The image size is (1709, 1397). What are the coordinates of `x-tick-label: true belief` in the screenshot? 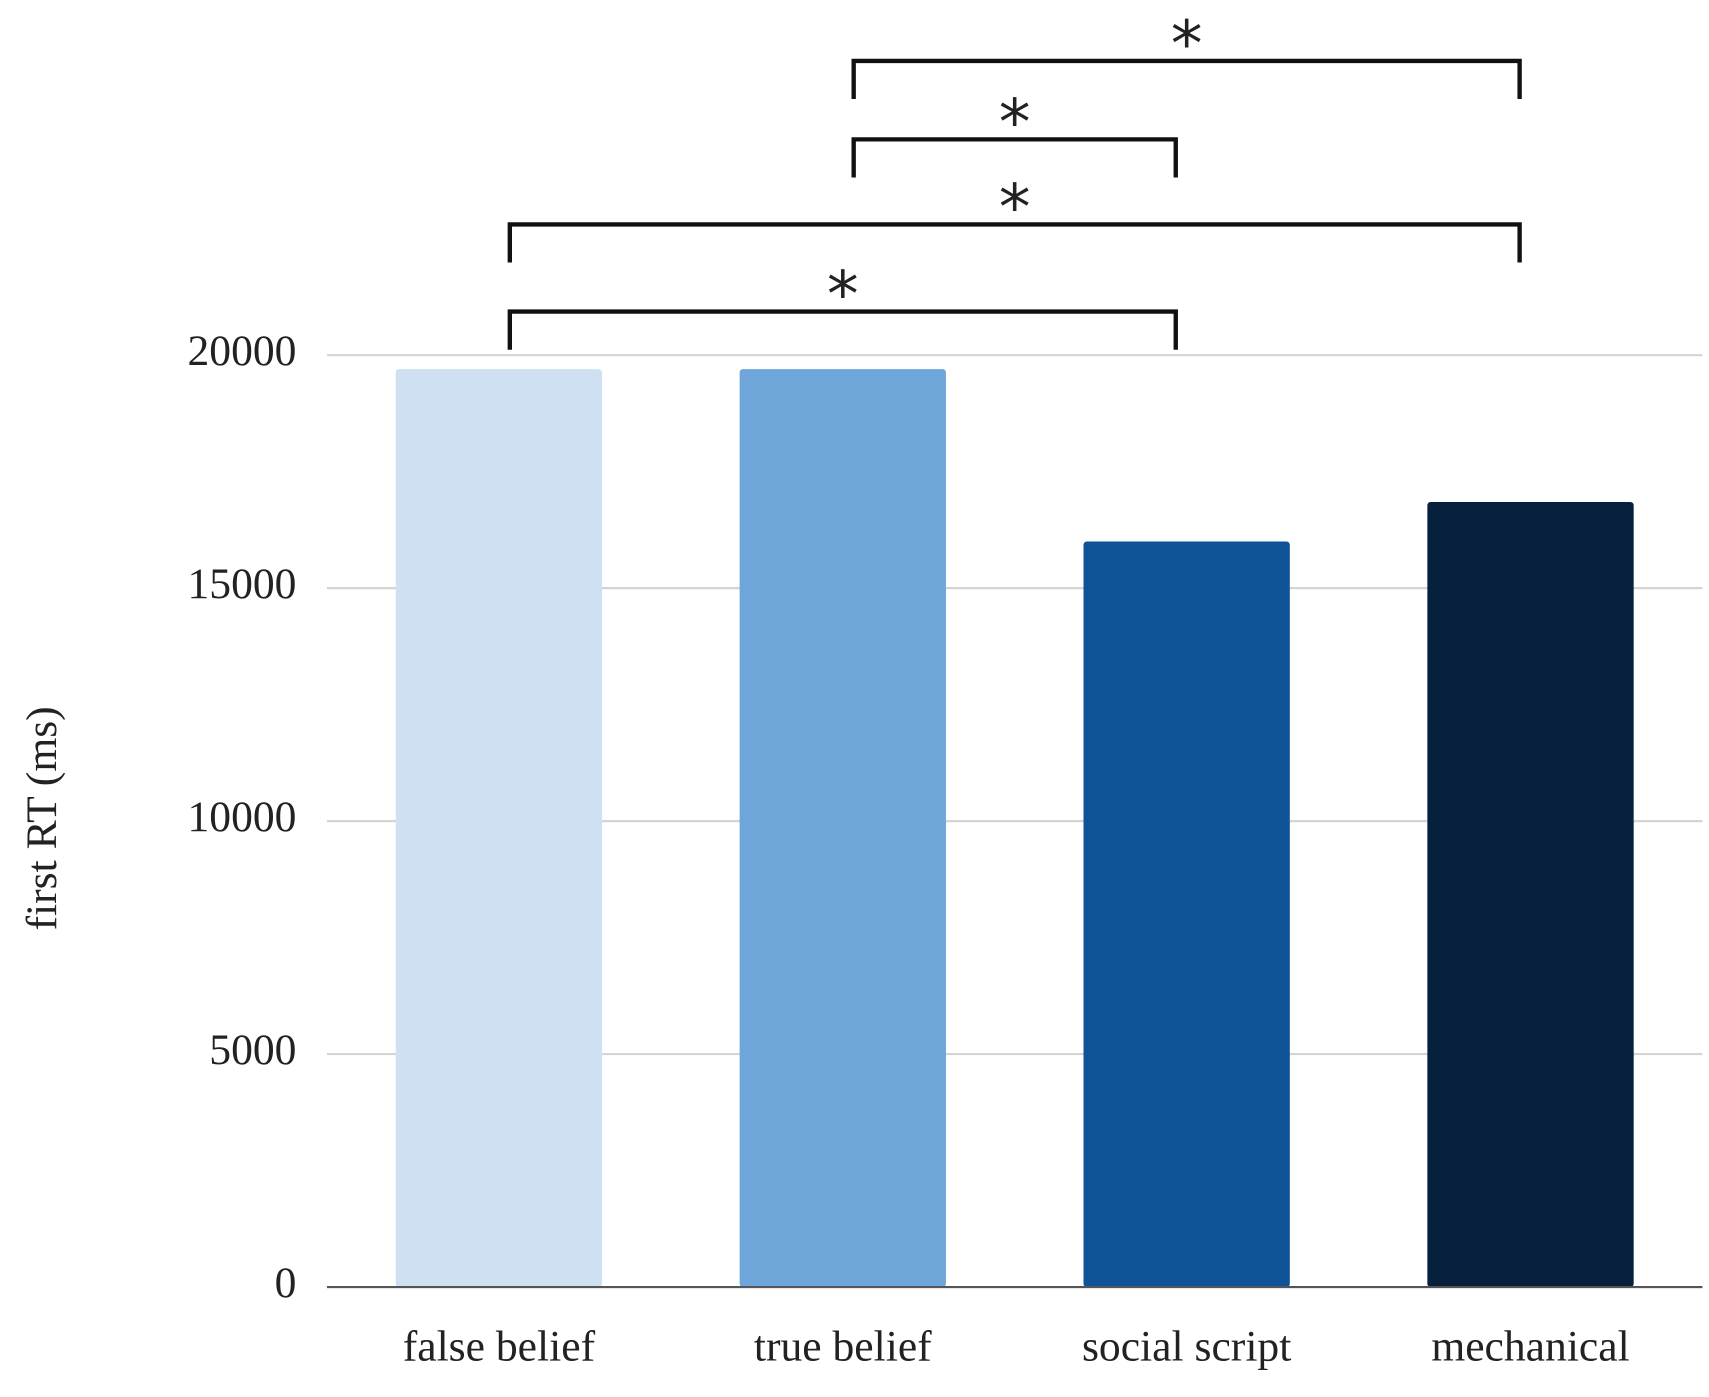 It's located at (843, 1346).